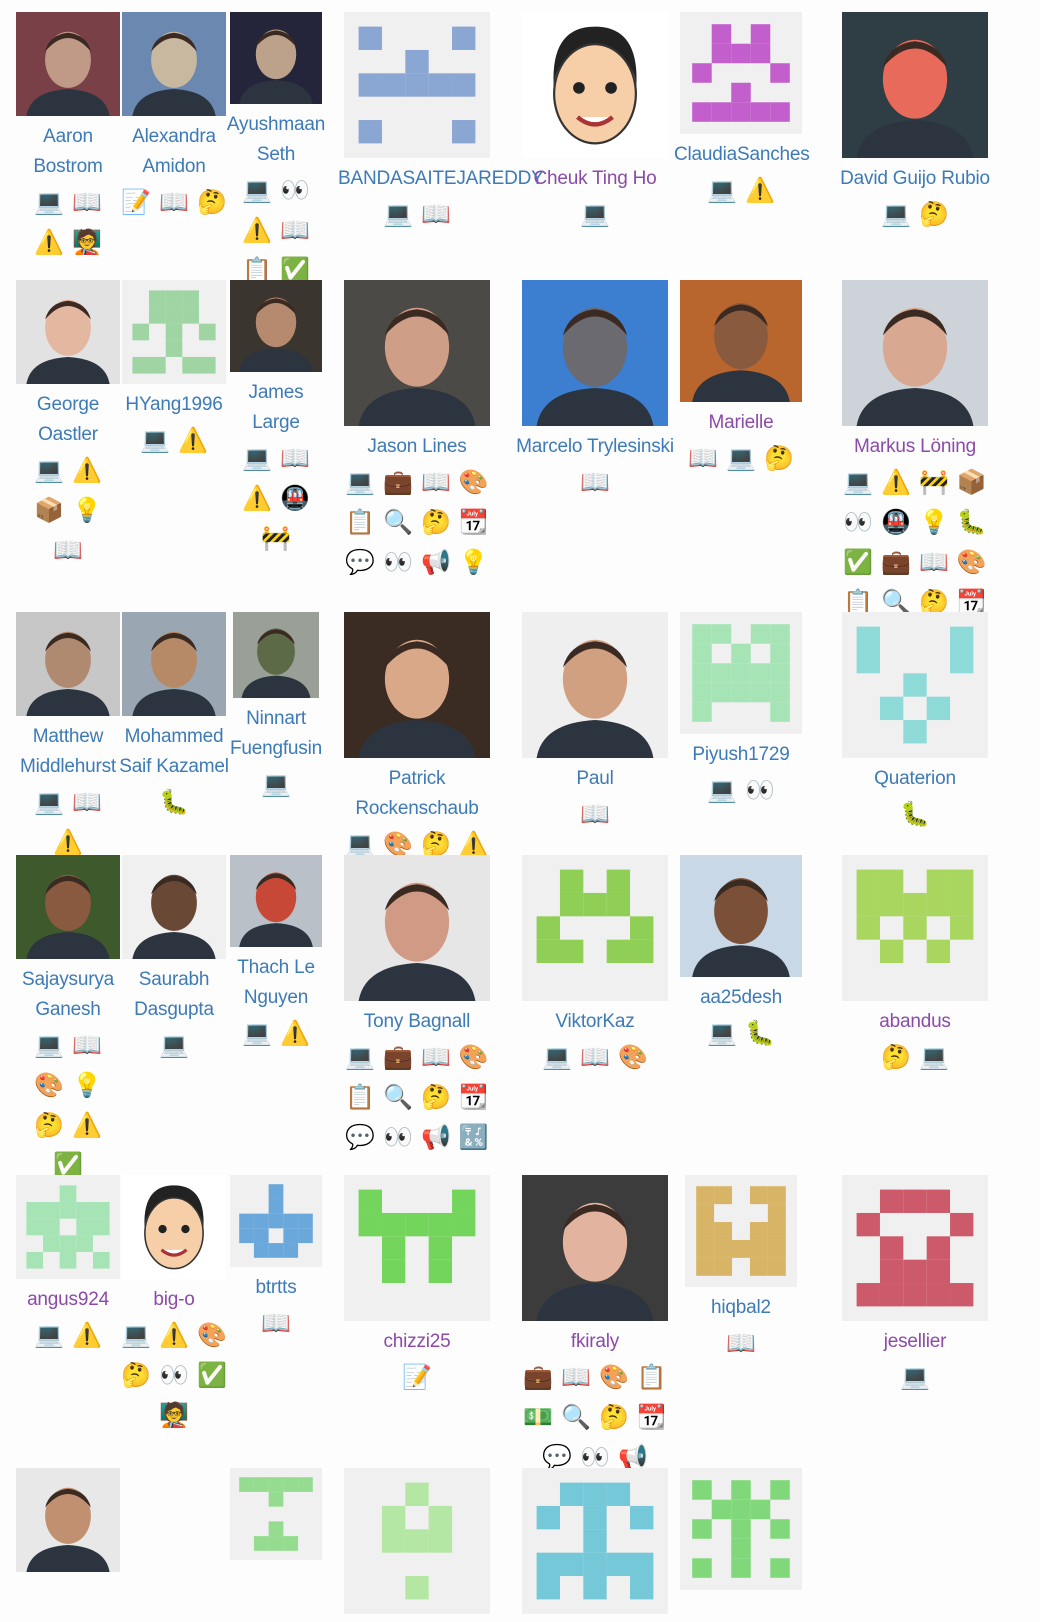 Image resolution: width=1040 pixels, height=1622 pixels. I want to click on contributor-name-link: Quaterion, so click(915, 778).